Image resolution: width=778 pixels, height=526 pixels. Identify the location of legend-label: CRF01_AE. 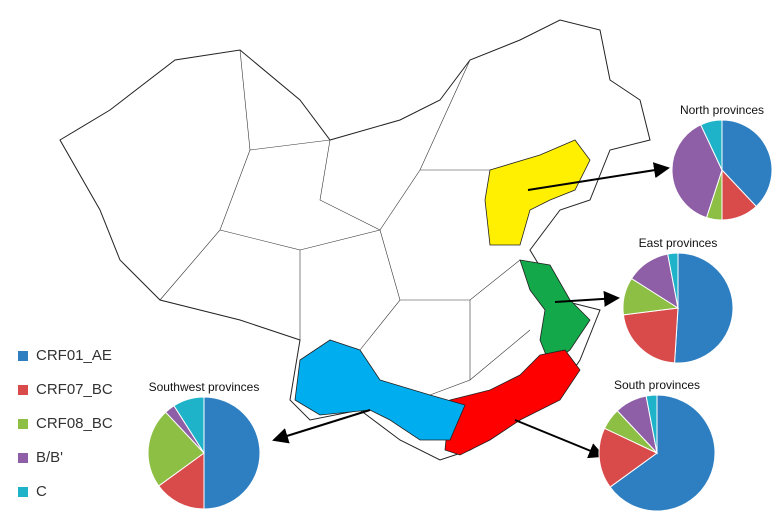
(74, 355).